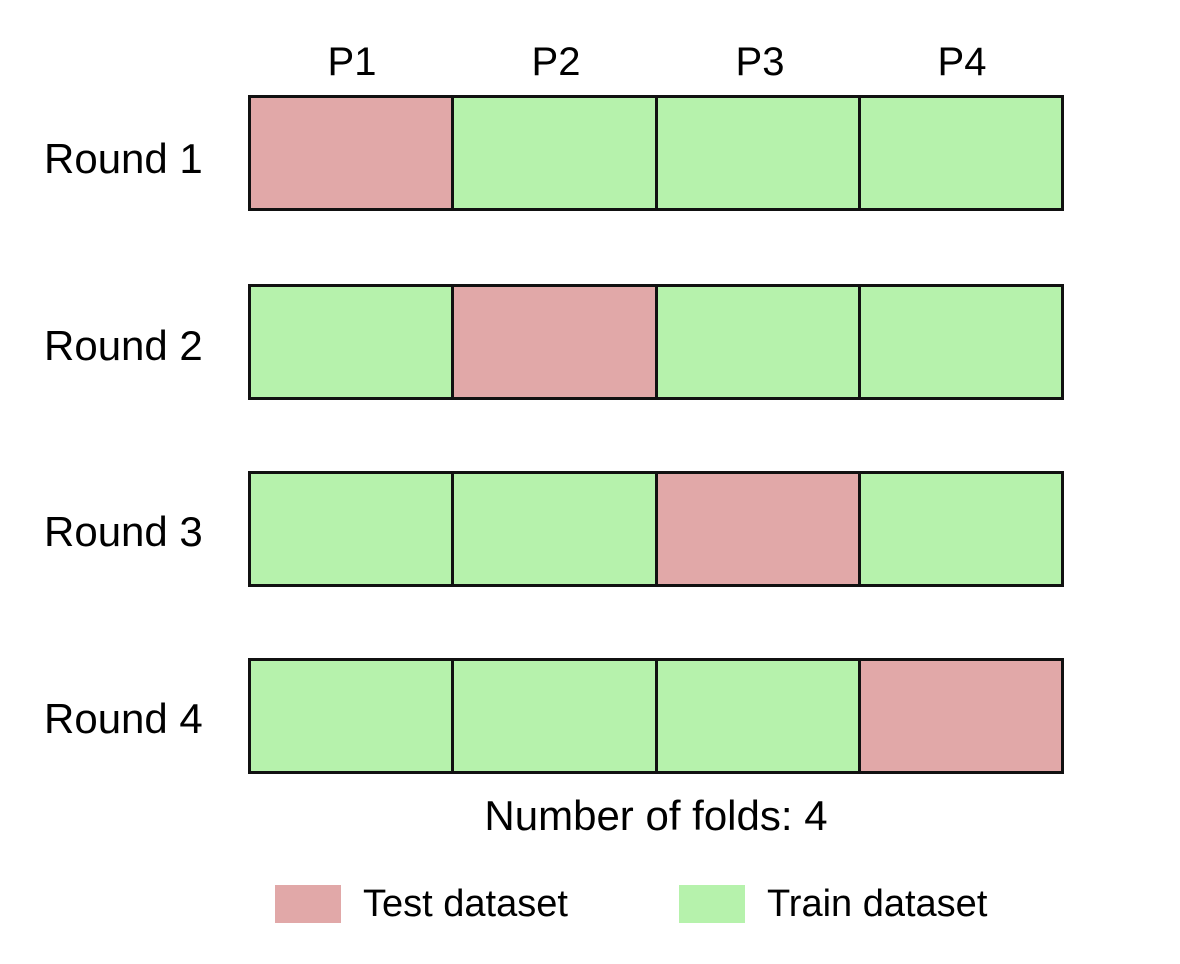 Image resolution: width=1180 pixels, height=964 pixels. What do you see at coordinates (959, 716) in the screenshot?
I see `fold-cell-p4-test` at bounding box center [959, 716].